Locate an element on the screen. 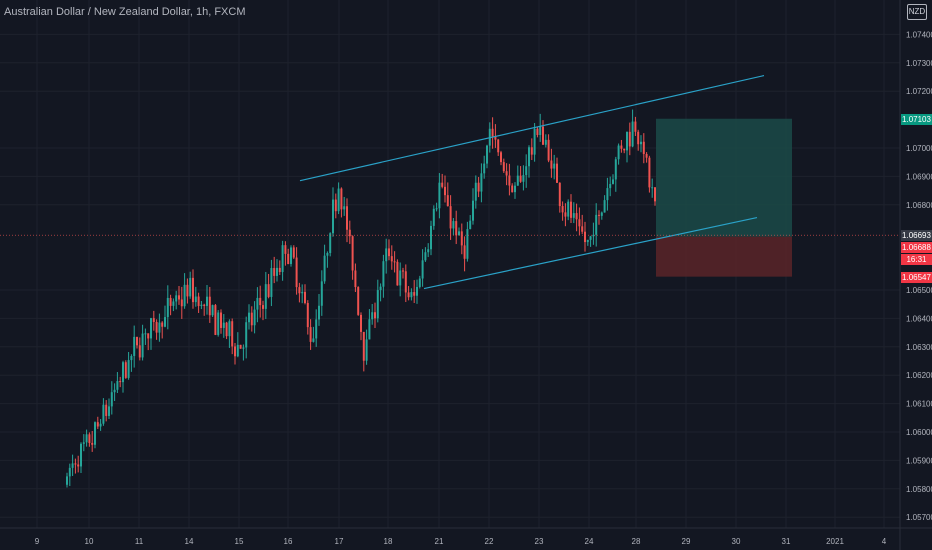 This screenshot has height=550, width=932. channel-lower-line is located at coordinates (590, 253).